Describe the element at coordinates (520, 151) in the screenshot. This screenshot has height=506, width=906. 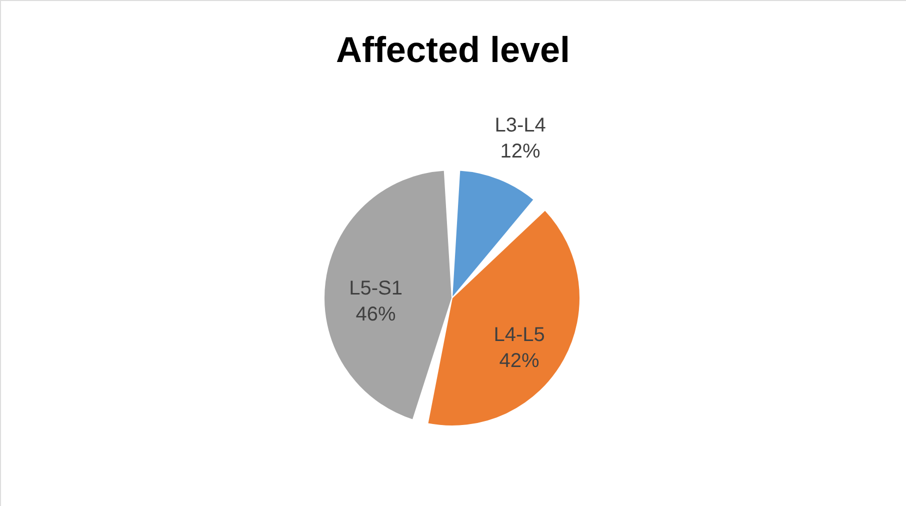
I see `data-label: 12%` at that location.